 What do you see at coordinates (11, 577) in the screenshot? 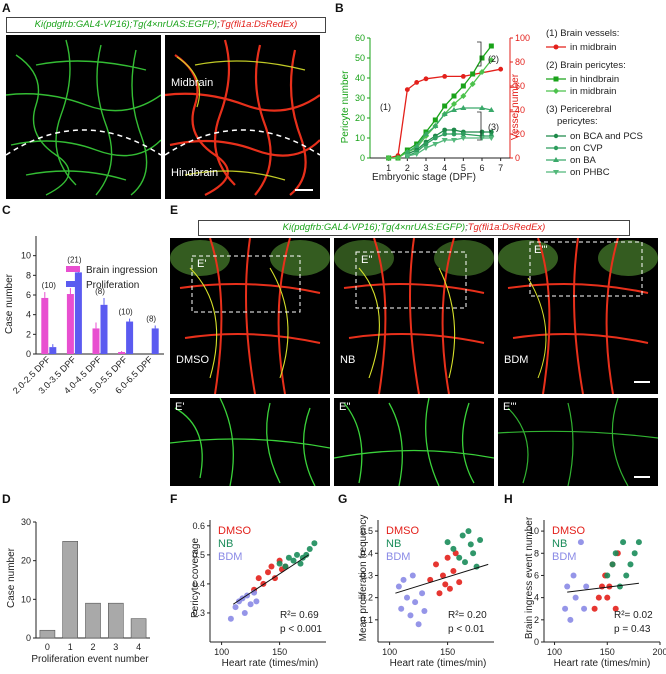
I see `chart-d-ylabel: Case number` at bounding box center [11, 577].